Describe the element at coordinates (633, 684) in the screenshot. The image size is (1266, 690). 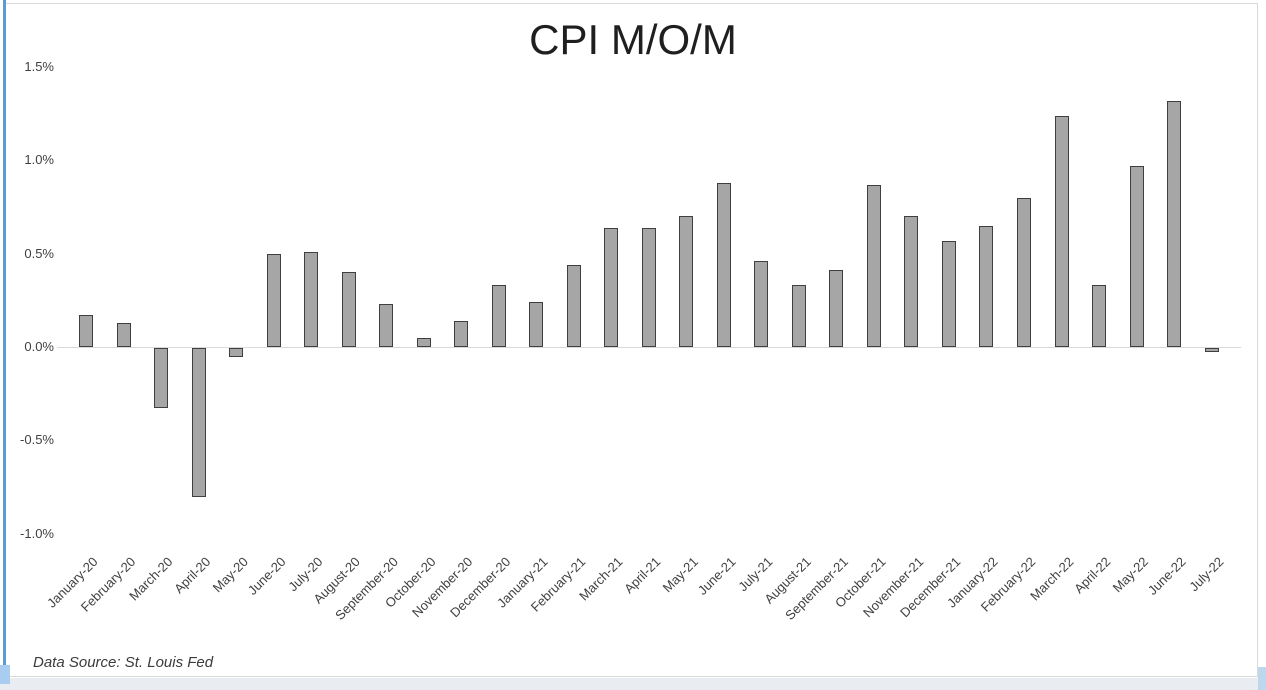
I see `sheet-bottom-strip` at that location.